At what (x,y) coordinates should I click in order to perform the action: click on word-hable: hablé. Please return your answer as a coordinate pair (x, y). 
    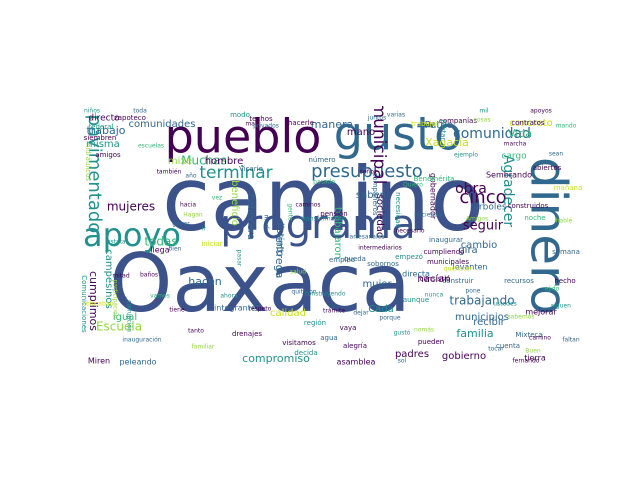
    Looking at the image, I should click on (564, 221).